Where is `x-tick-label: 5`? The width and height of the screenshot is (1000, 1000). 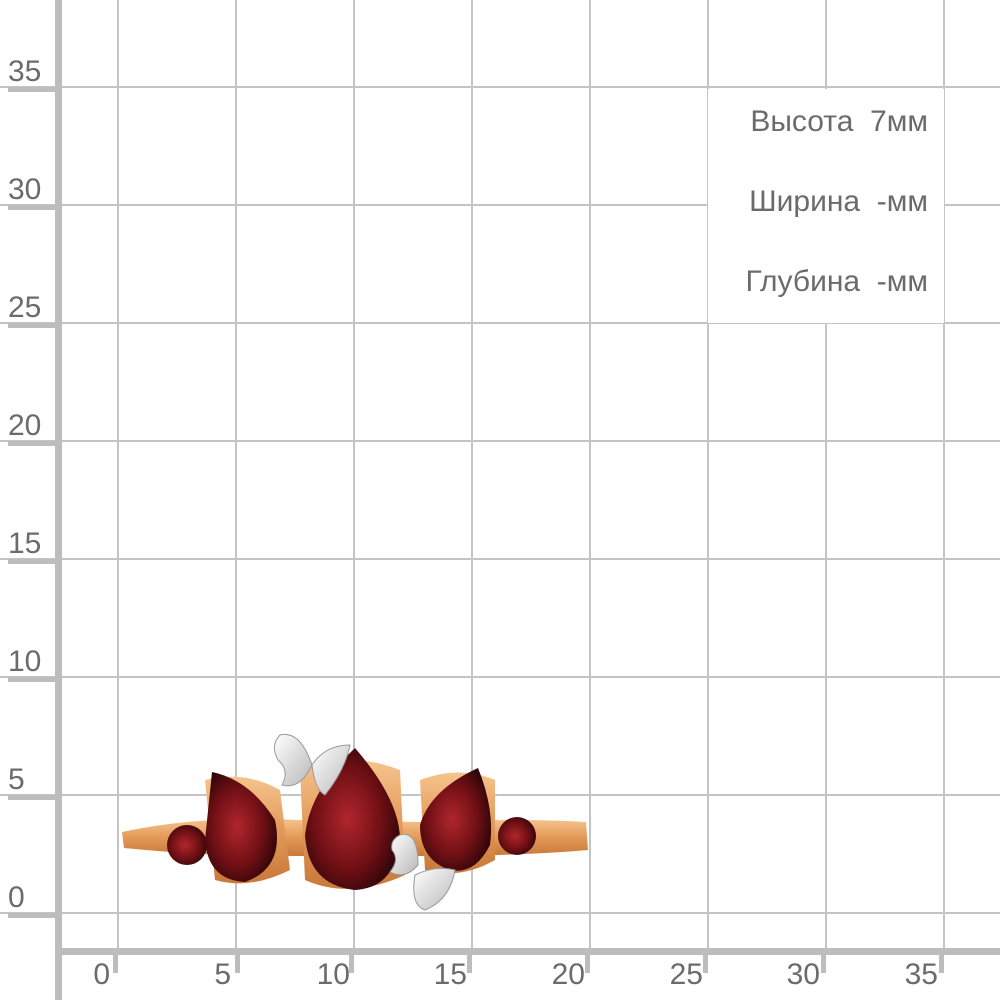
x-tick-label: 5 is located at coordinates (222, 974).